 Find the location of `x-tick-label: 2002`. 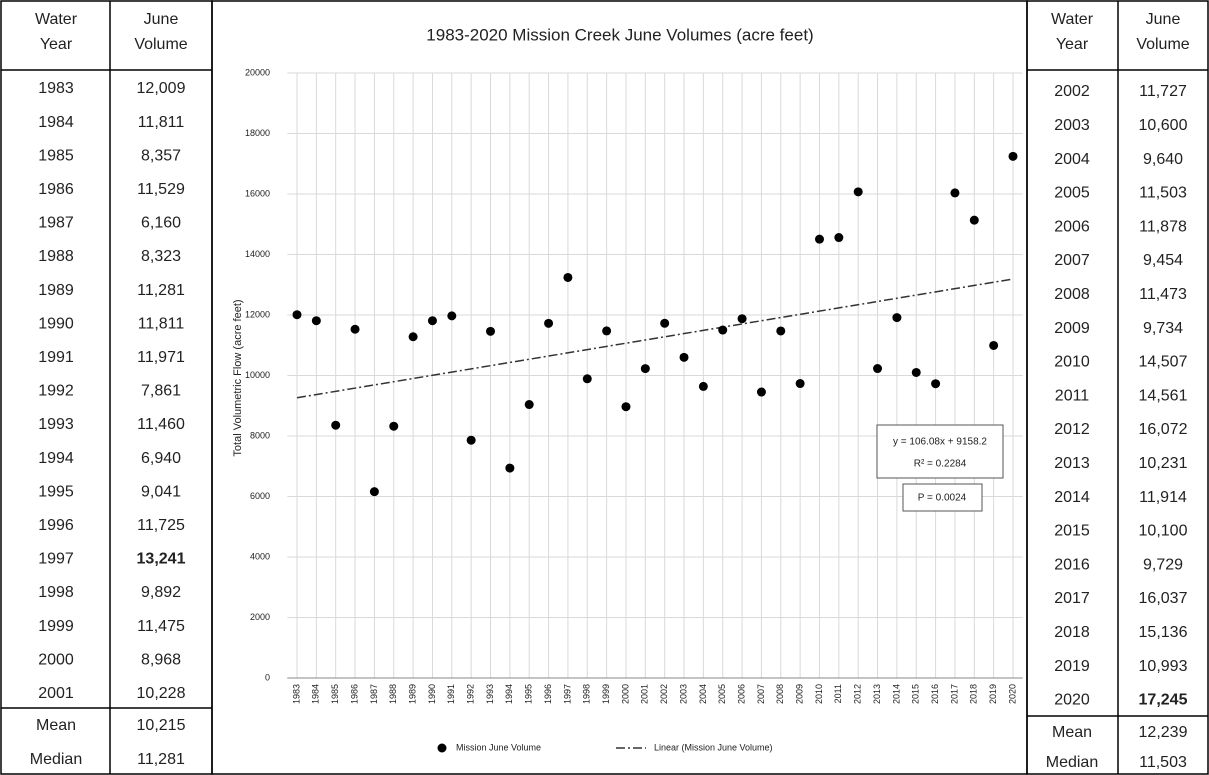

x-tick-label: 2002 is located at coordinates (664, 694).